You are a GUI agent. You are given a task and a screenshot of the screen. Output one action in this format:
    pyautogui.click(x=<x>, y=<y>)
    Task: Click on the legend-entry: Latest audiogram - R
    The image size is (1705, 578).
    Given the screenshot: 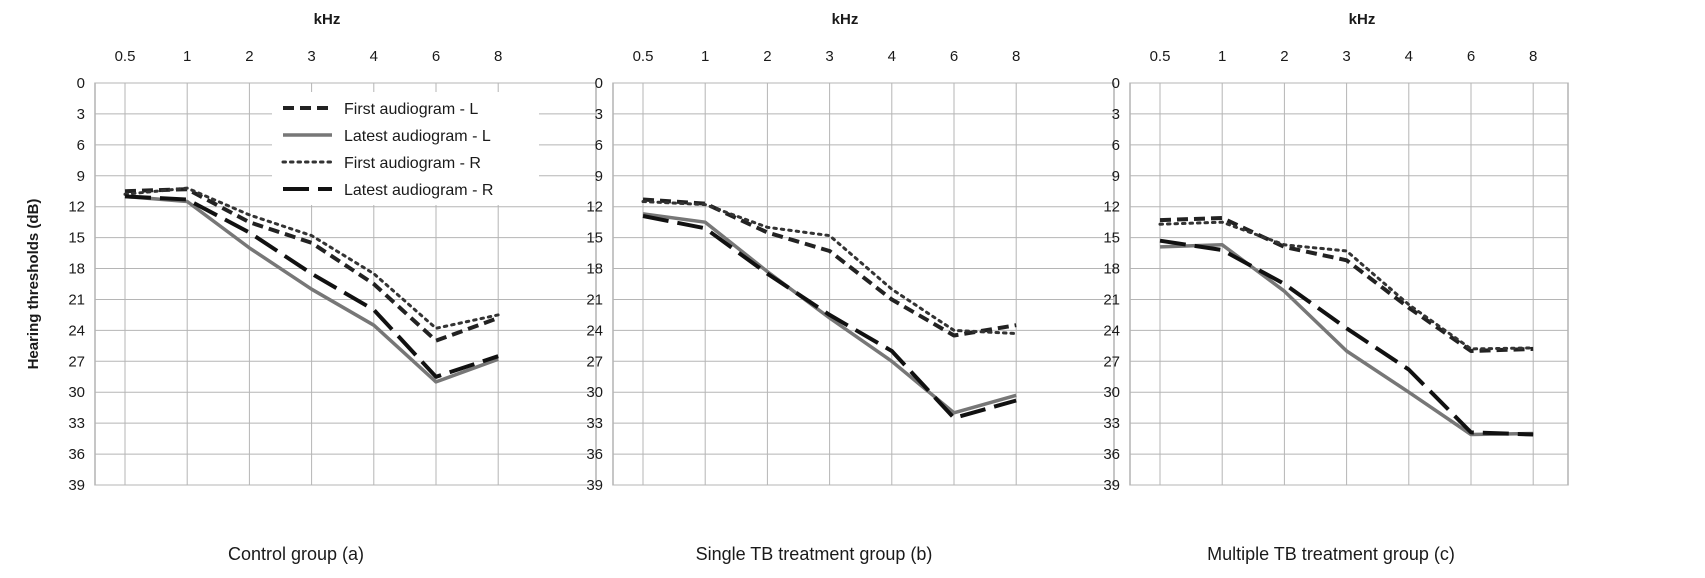 What is the action you would take?
    pyautogui.click(x=418, y=190)
    